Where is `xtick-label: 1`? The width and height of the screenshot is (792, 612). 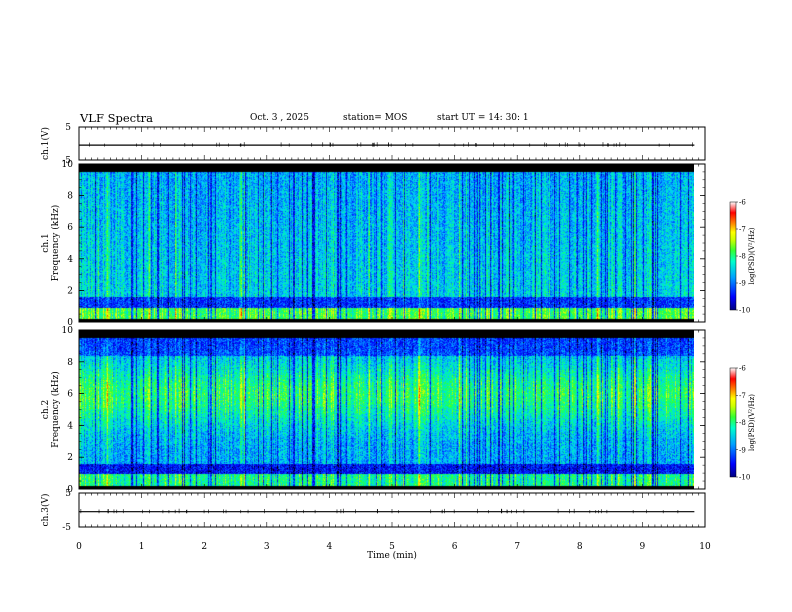 xtick-label: 1 is located at coordinates (142, 547).